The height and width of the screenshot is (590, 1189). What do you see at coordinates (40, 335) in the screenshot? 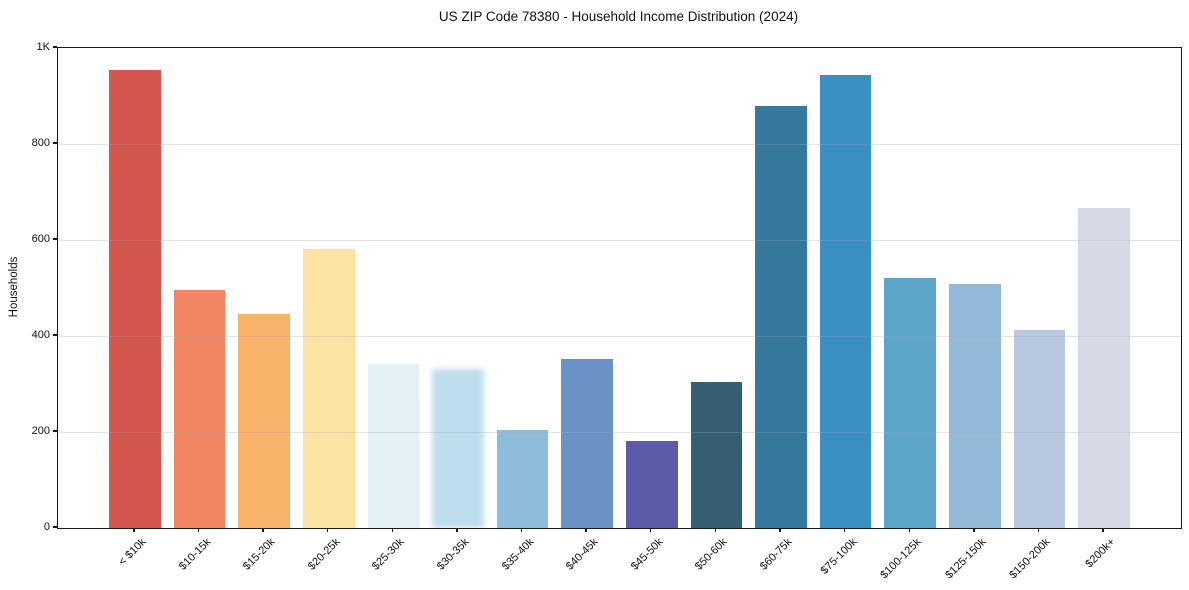
I see `y-tick-label: 400` at bounding box center [40, 335].